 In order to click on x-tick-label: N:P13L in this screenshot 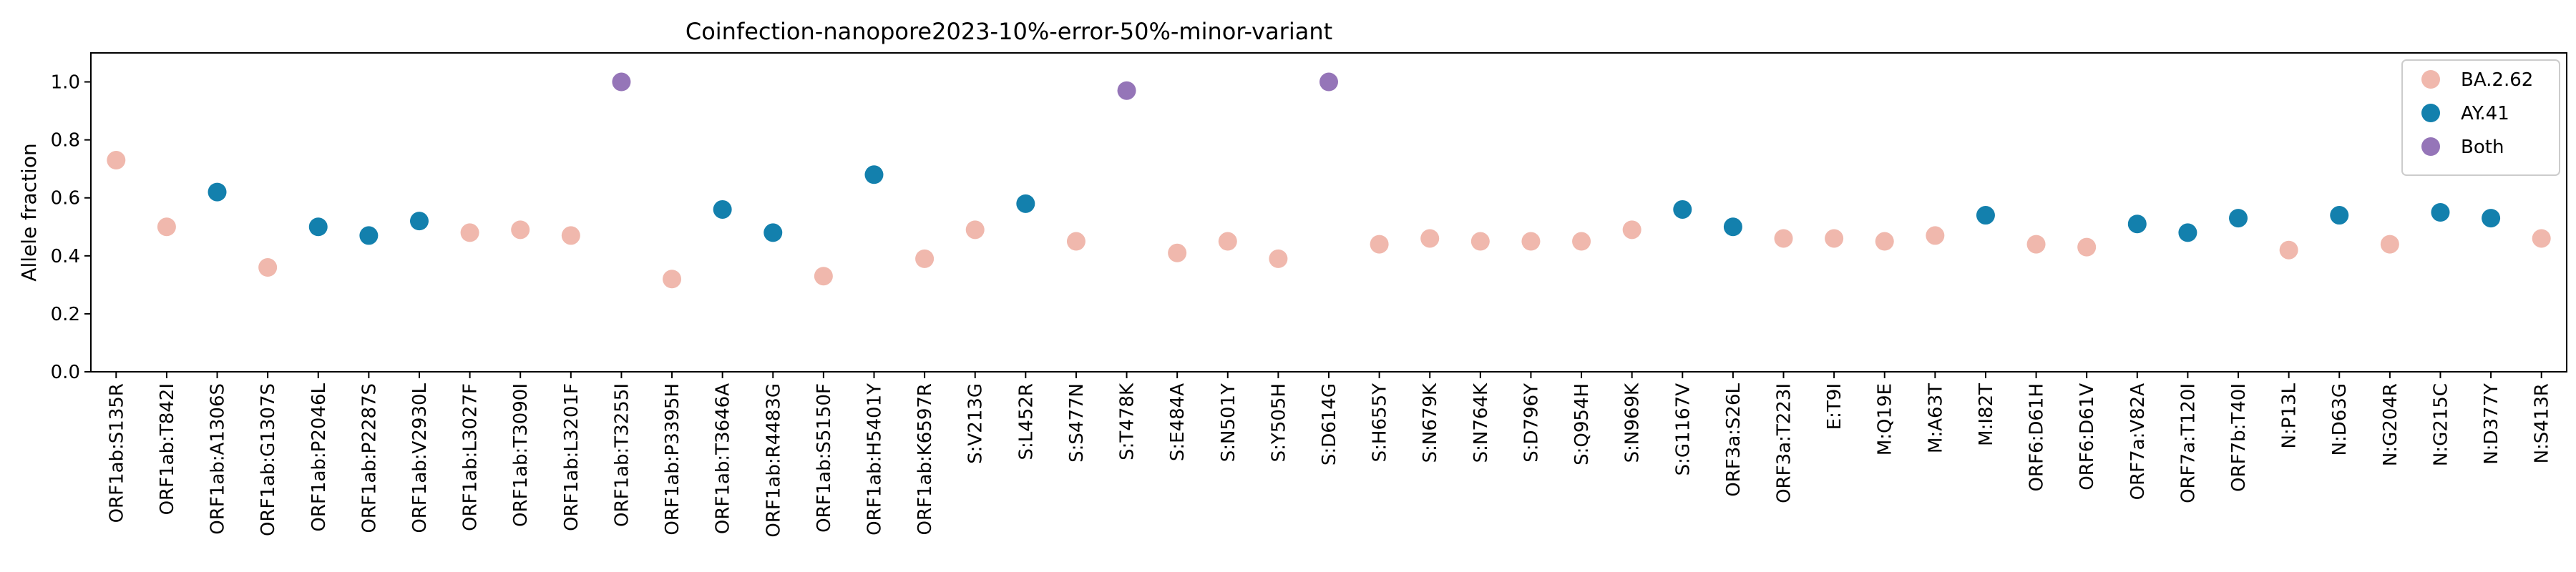, I will do `click(2290, 415)`.